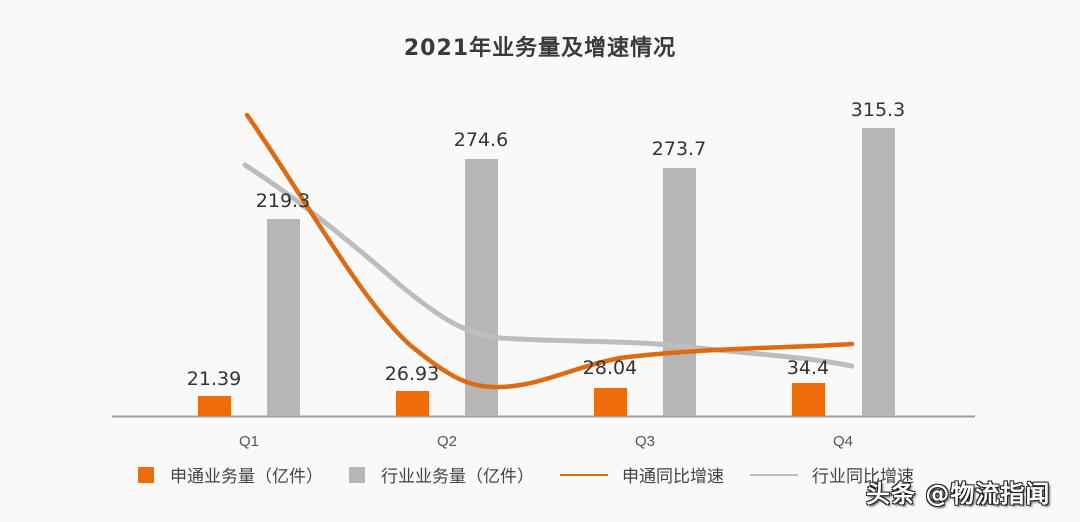 The width and height of the screenshot is (1080, 522). Describe the element at coordinates (481, 287) in the screenshot. I see `bar-industry-q2` at that location.